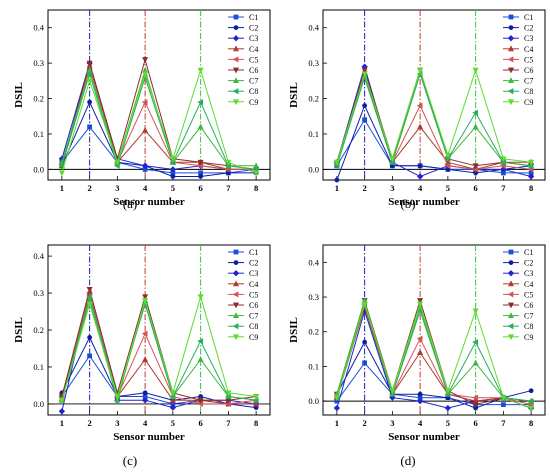 This screenshot has height=475, width=550. Describe the element at coordinates (434, 143) in the screenshot. I see `series-c2` at that location.